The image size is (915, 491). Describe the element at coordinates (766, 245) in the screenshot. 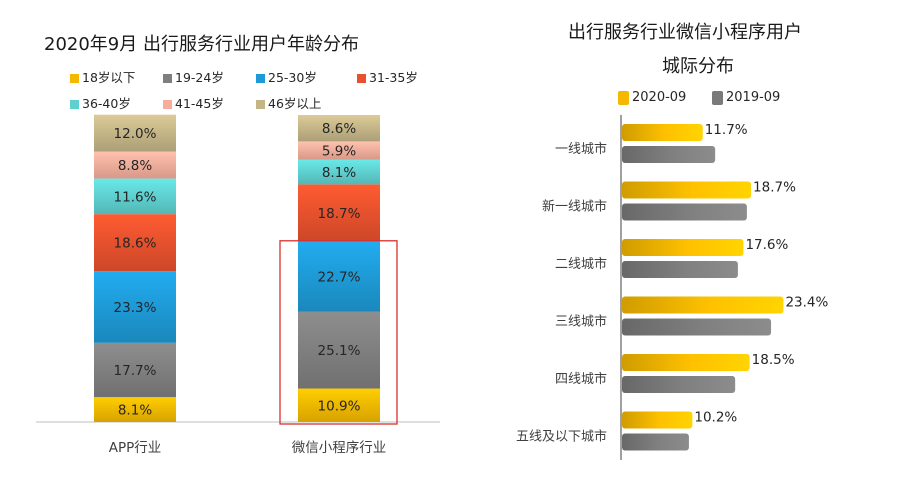

I see `bar-value-label: 17.6%` at that location.